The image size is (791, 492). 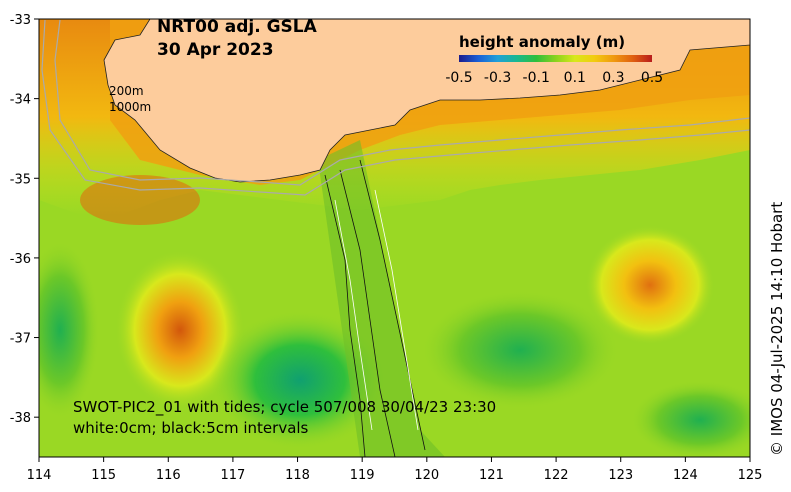 I want to click on depth-label-1000m: 1000m, so click(x=130, y=107).